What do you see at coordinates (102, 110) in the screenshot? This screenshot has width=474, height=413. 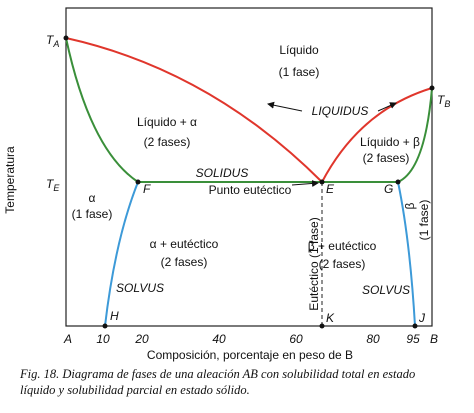 I see `solidus-left` at bounding box center [102, 110].